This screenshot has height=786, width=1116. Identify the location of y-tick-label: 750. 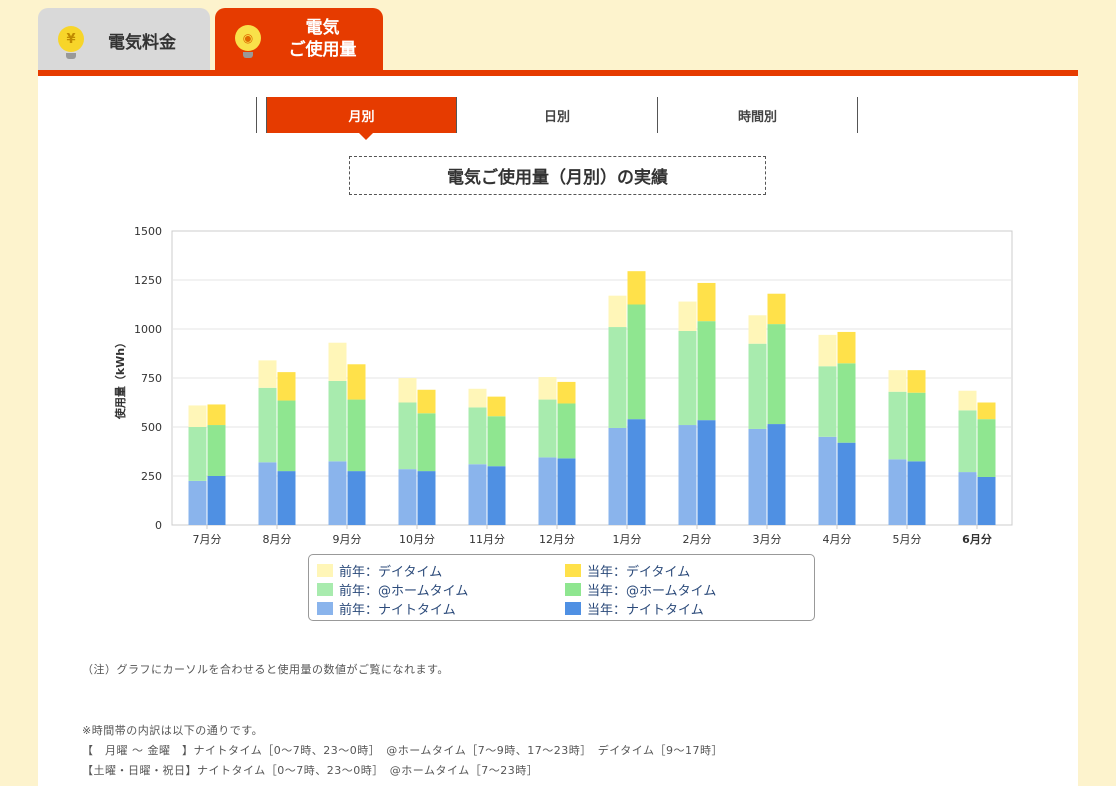
(151, 378).